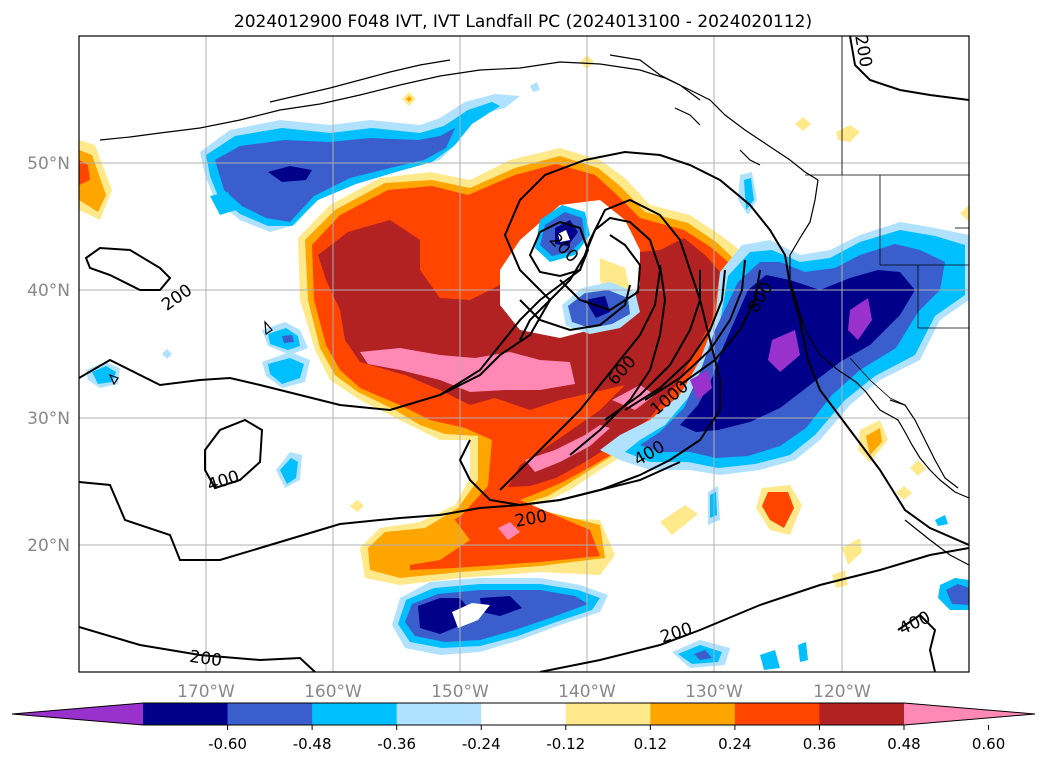  Describe the element at coordinates (95, 180) in the screenshot. I see `positive-anomaly-west` at that location.